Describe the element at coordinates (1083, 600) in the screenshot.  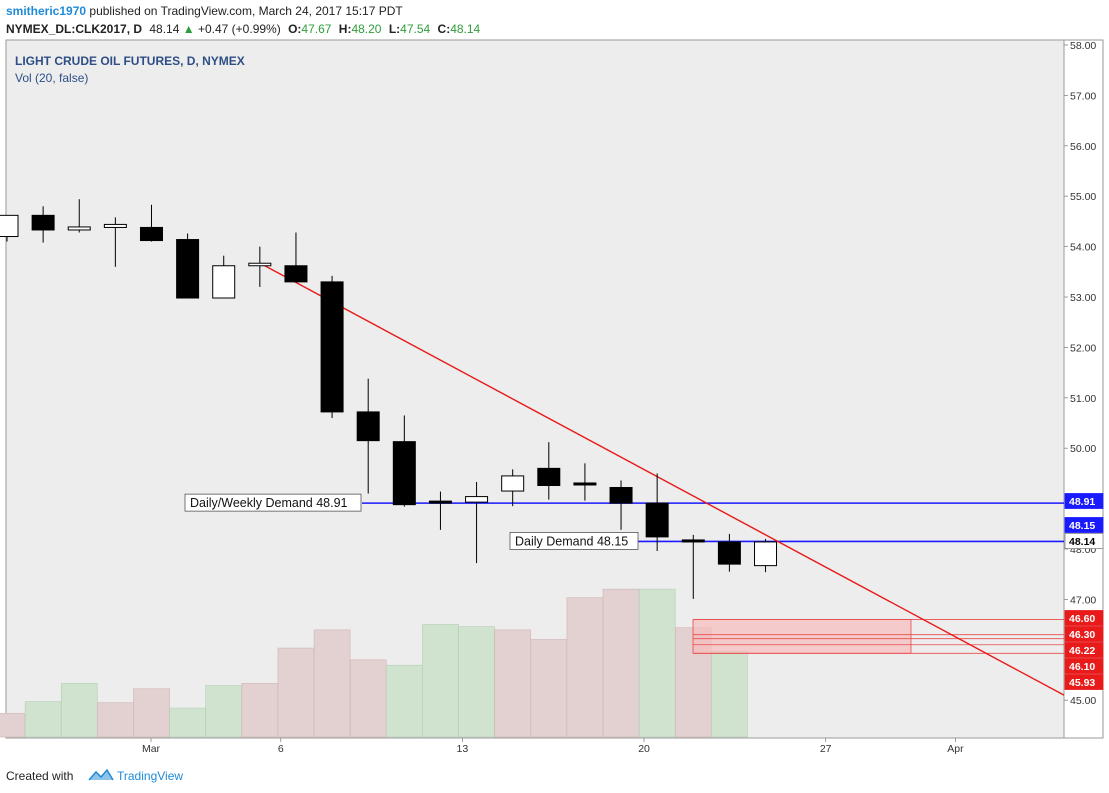
I see `y-tick-label: 47.00` at that location.